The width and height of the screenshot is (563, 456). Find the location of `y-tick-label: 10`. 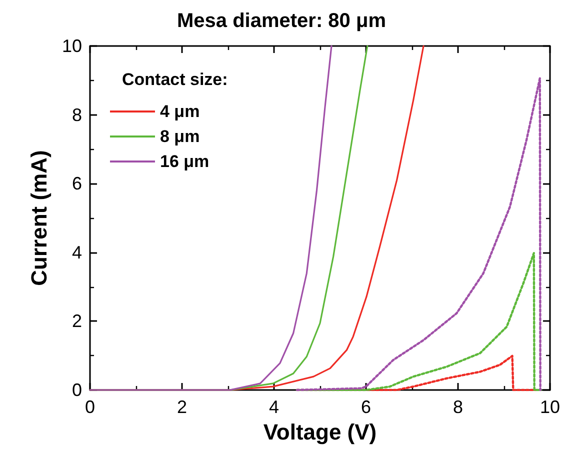

y-tick-label: 10 is located at coordinates (72, 46).